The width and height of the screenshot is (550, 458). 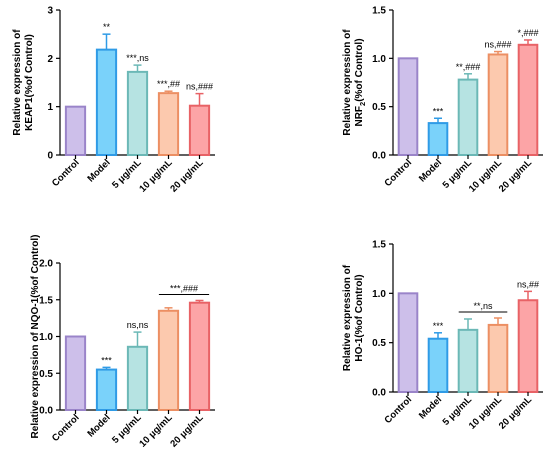 What do you see at coordinates (528, 284) in the screenshot?
I see `significance-label: ns,##` at bounding box center [528, 284].